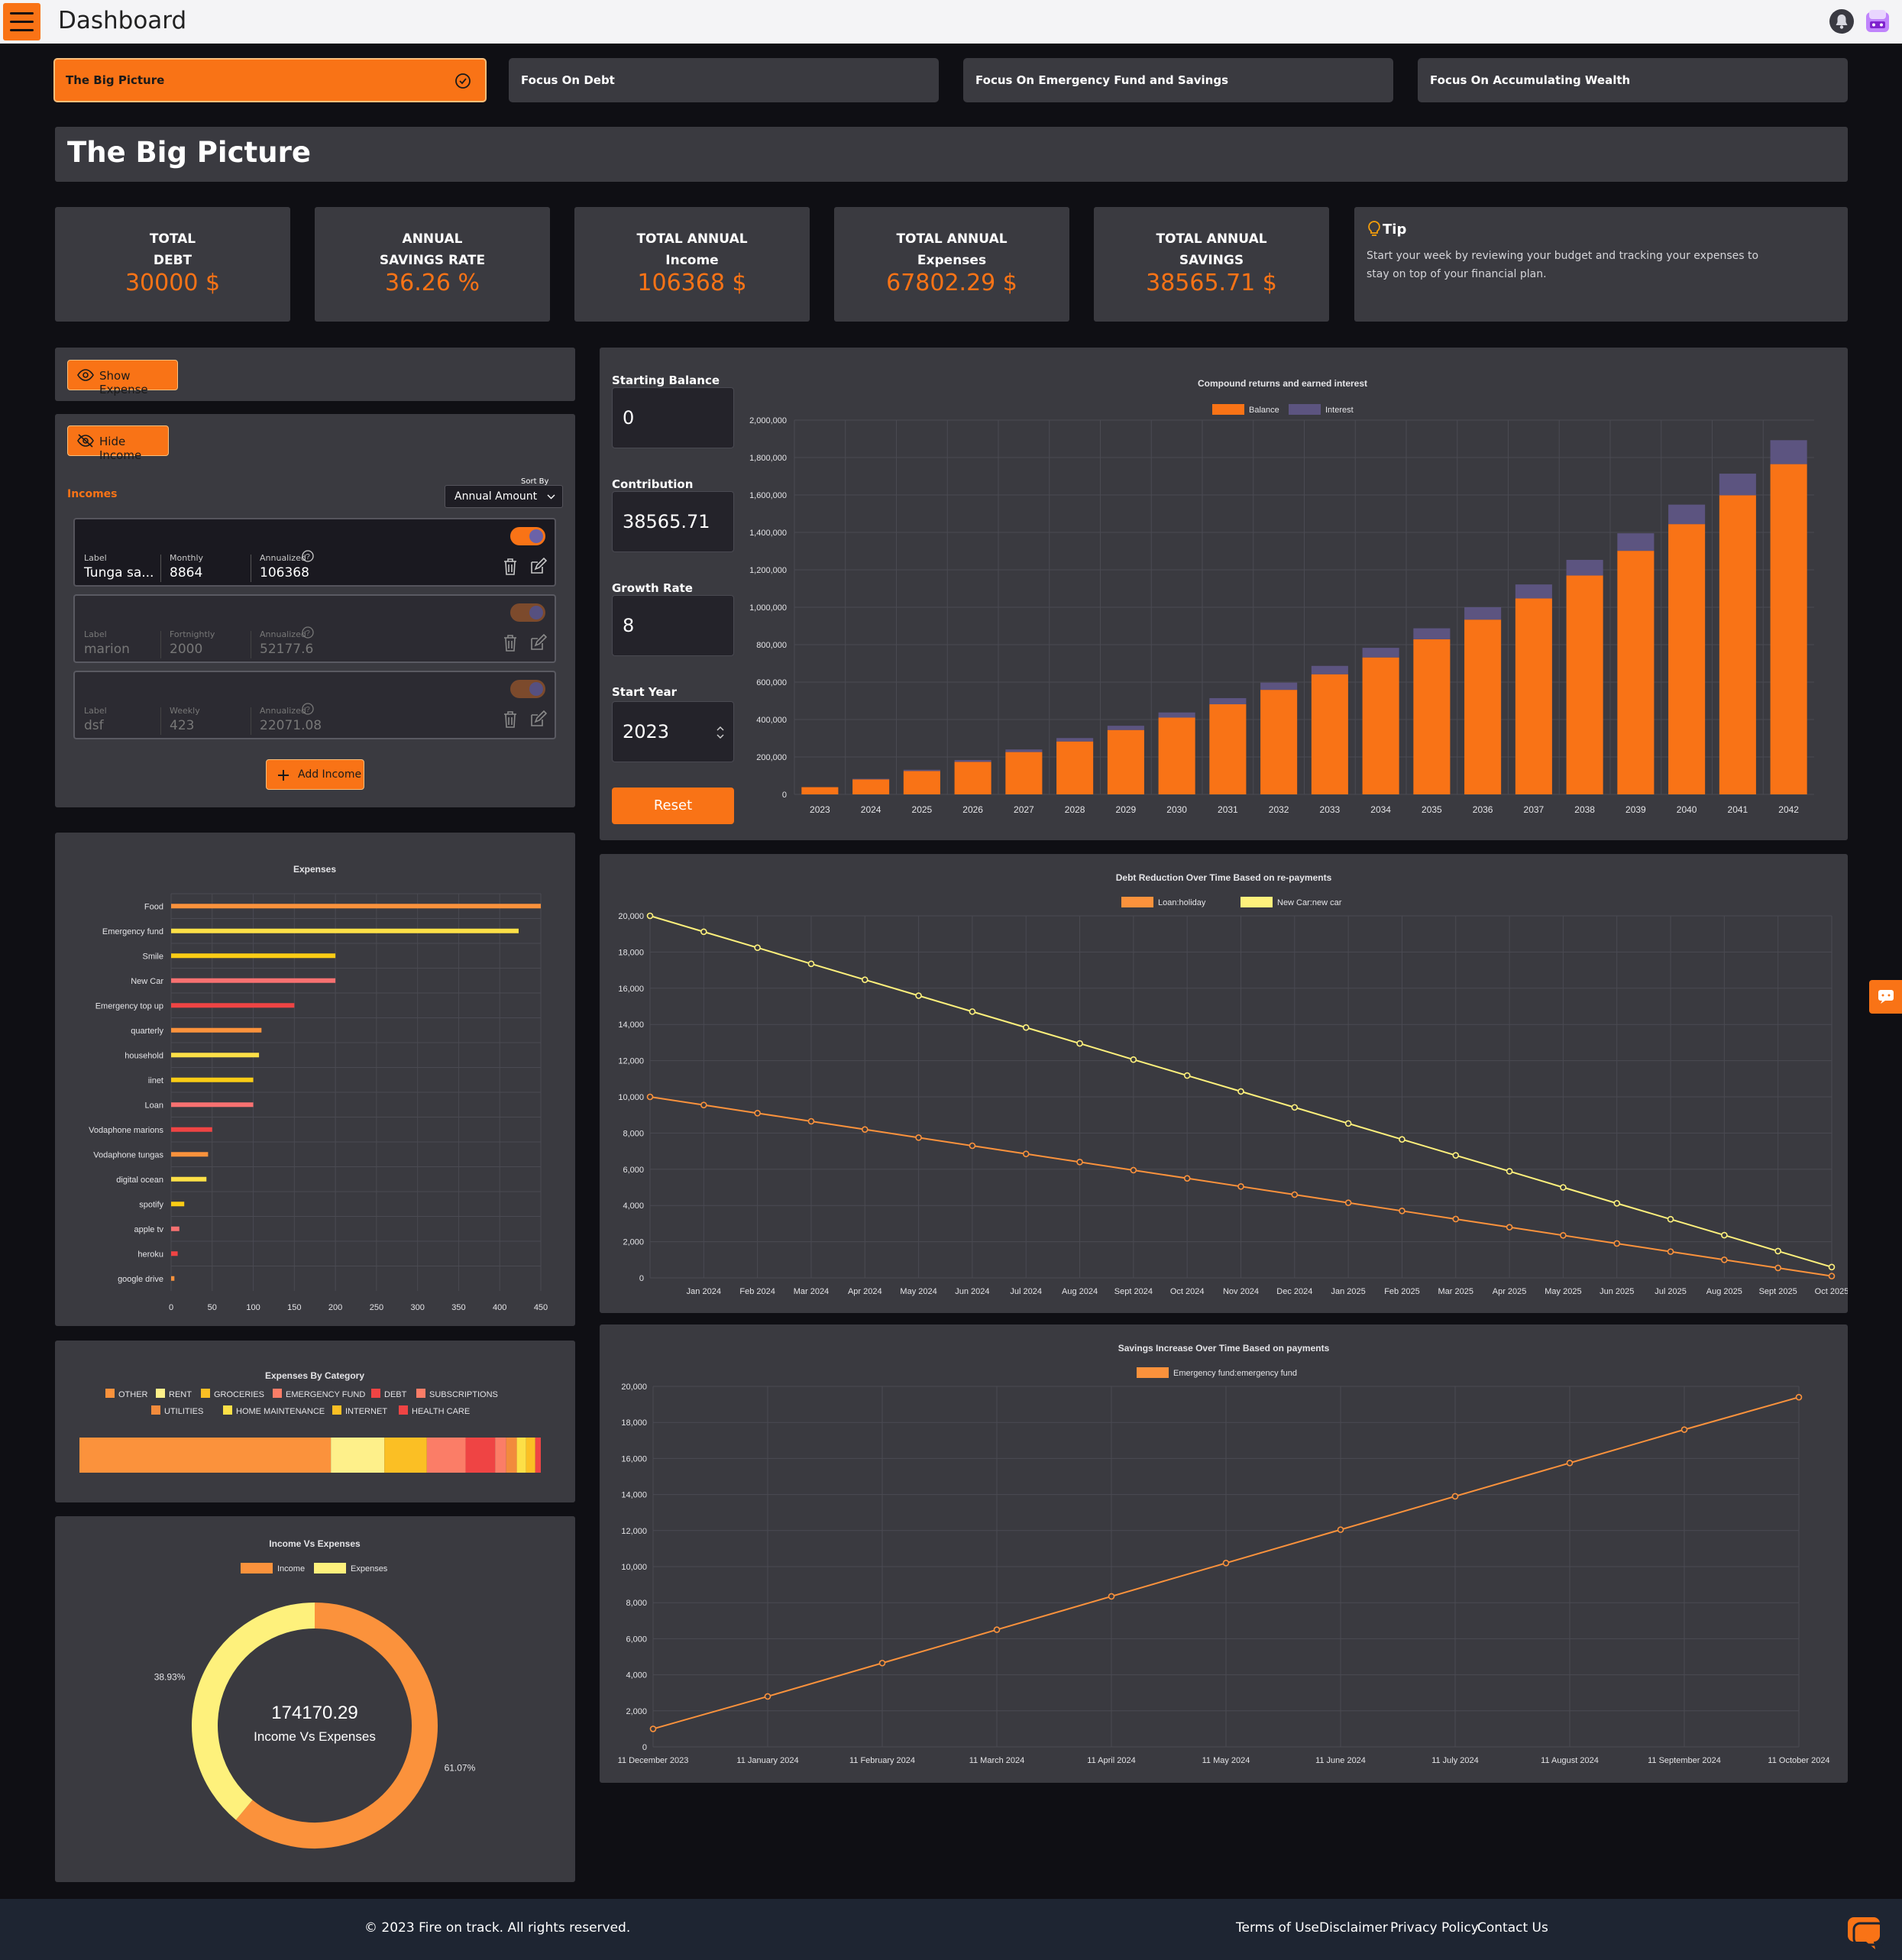 This screenshot has width=1902, height=1960. What do you see at coordinates (124, 383) in the screenshot?
I see `show-expense-label: Show Expense` at bounding box center [124, 383].